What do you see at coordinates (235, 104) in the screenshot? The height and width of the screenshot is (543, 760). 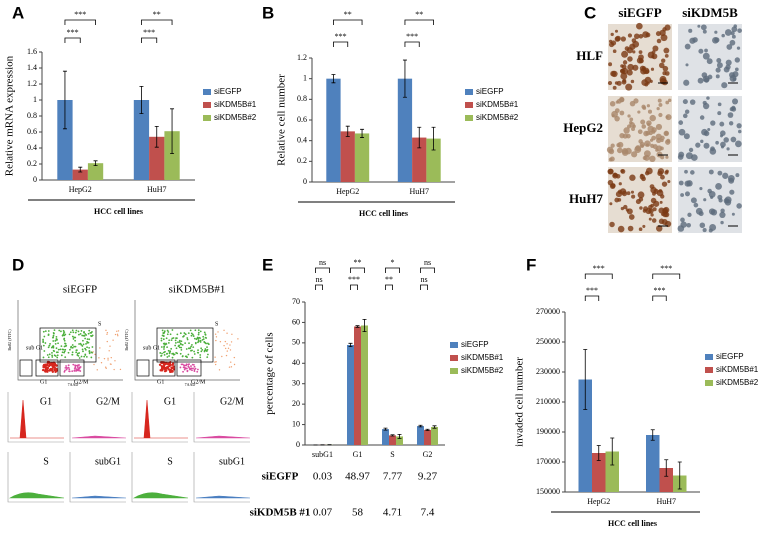 I see `legend-label: siKDM5B#1` at bounding box center [235, 104].